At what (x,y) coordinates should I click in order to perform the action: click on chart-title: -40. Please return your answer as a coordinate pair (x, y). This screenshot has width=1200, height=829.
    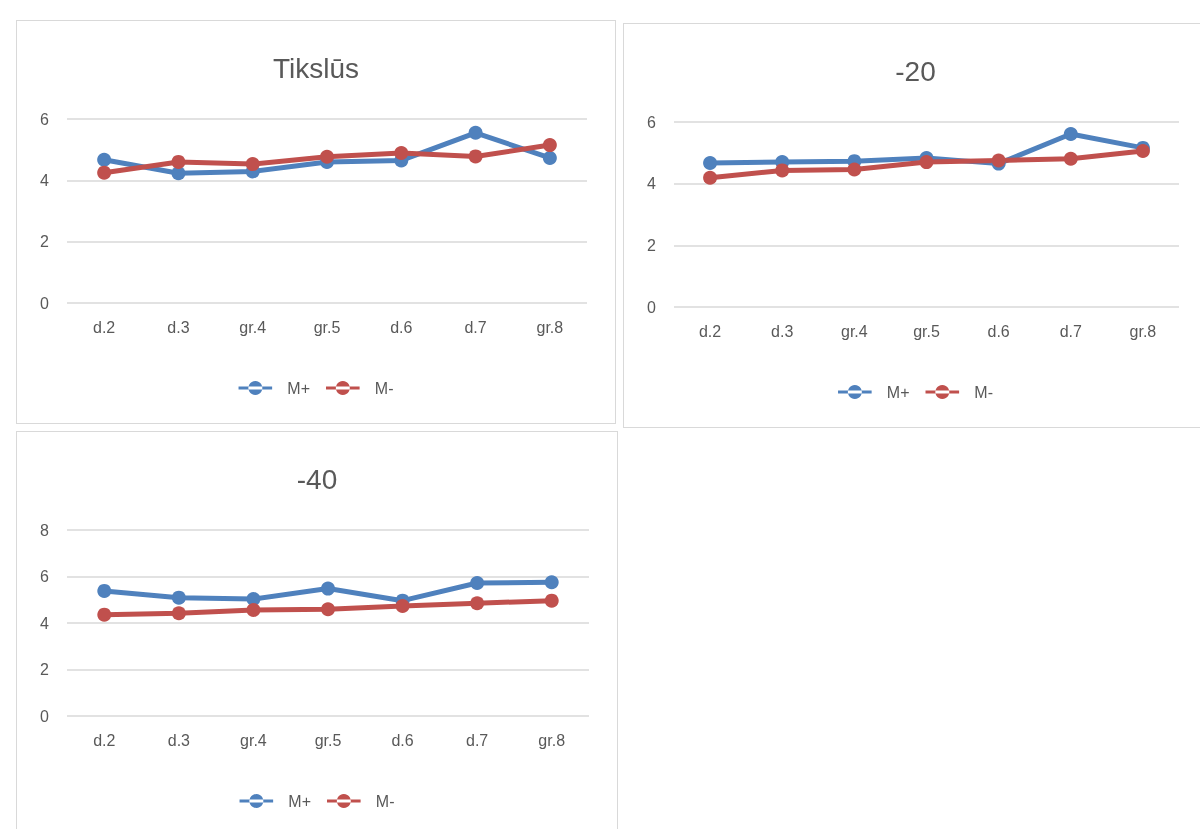
    Looking at the image, I should click on (317, 479).